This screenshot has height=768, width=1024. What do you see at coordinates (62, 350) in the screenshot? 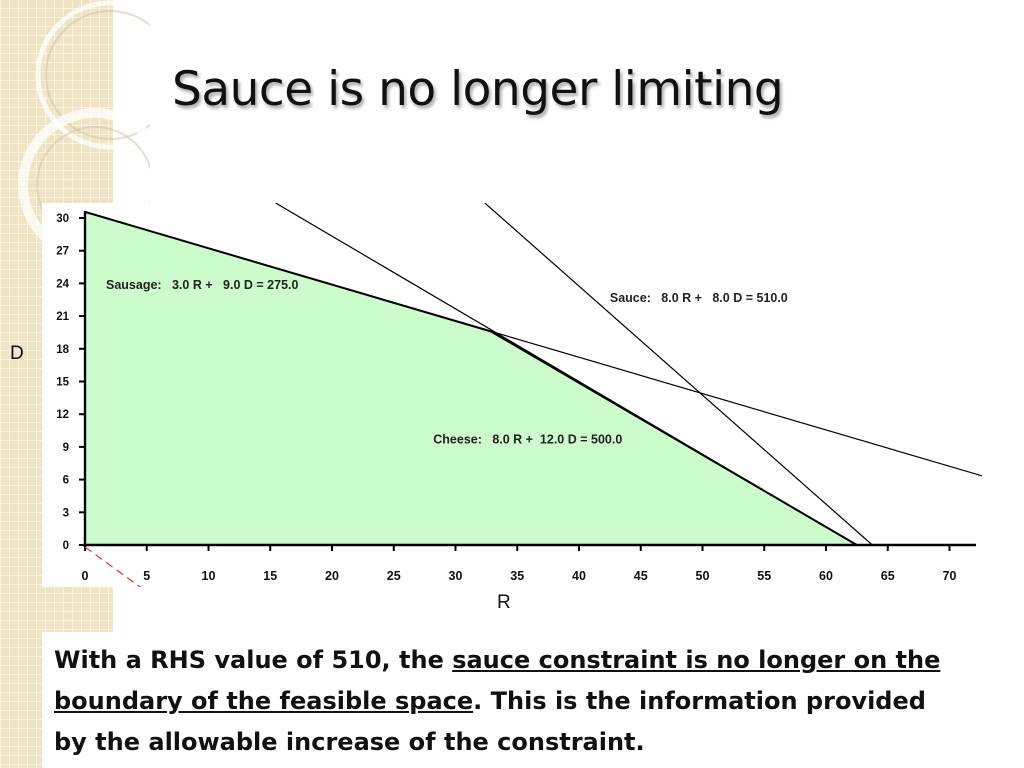
I see `y-tick-label: 18` at bounding box center [62, 350].